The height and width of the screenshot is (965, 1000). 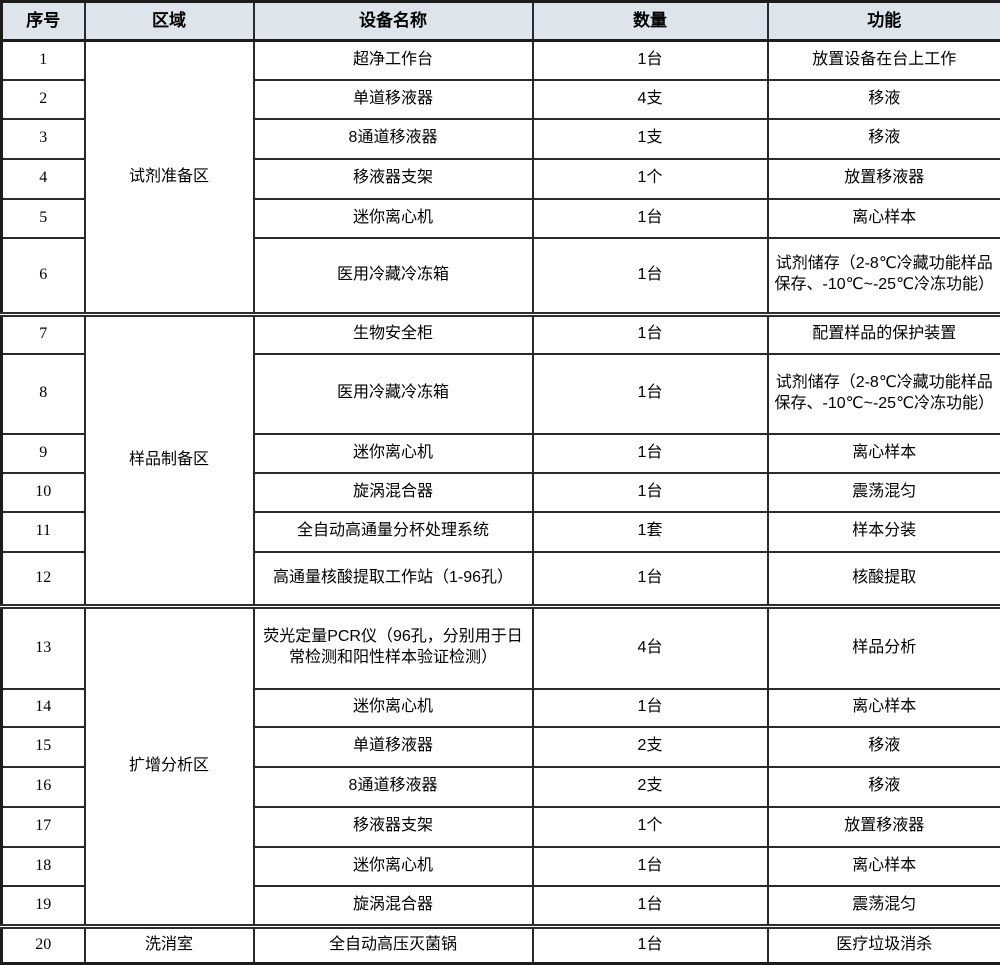 What do you see at coordinates (43, 139) in the screenshot?
I see `cell-serial-number: 3` at bounding box center [43, 139].